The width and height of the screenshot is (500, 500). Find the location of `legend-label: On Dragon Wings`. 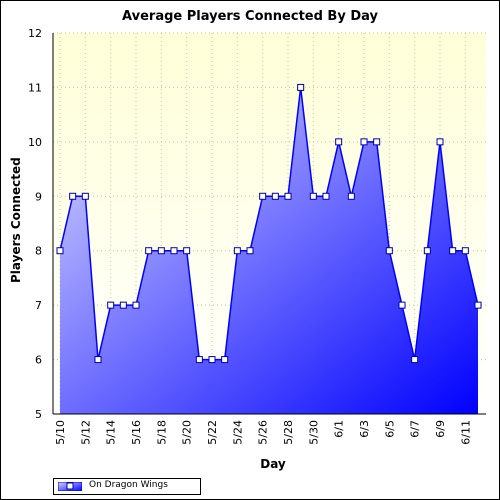

legend-label: On Dragon Wings is located at coordinates (128, 485).